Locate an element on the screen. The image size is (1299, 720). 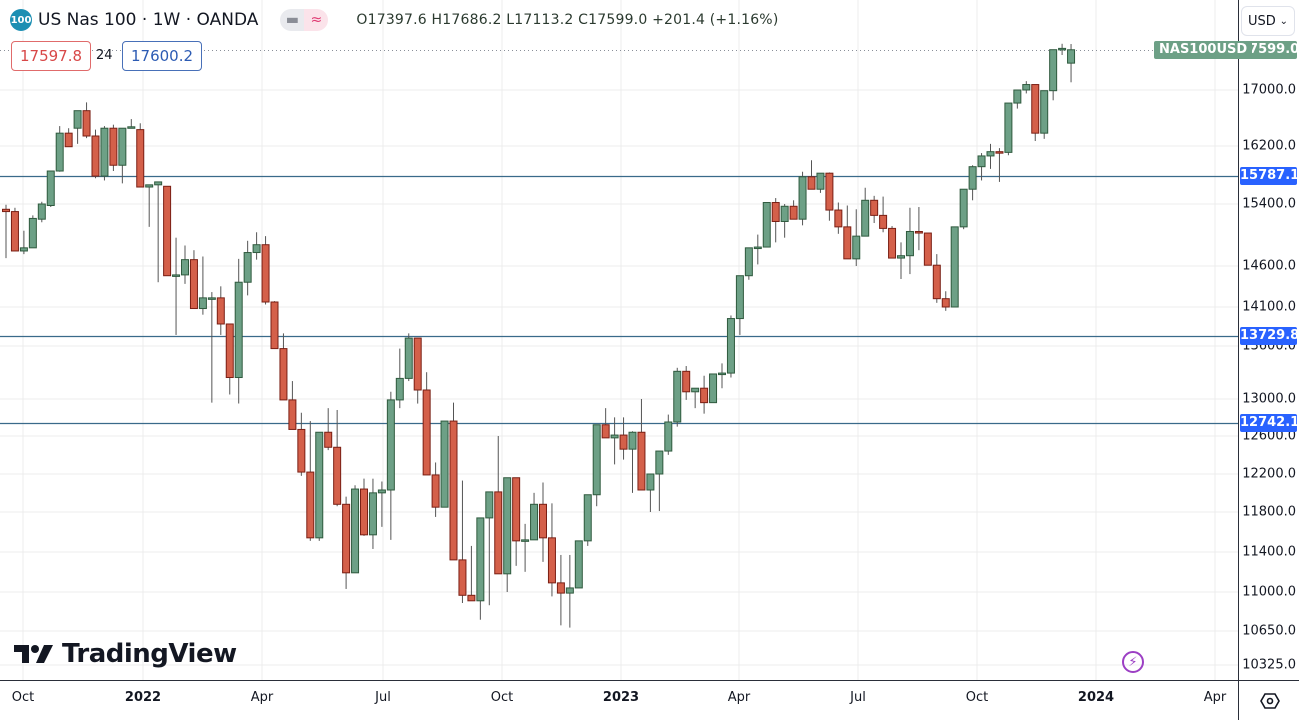
currency-select: USD ⌄ is located at coordinates (1268, 21).